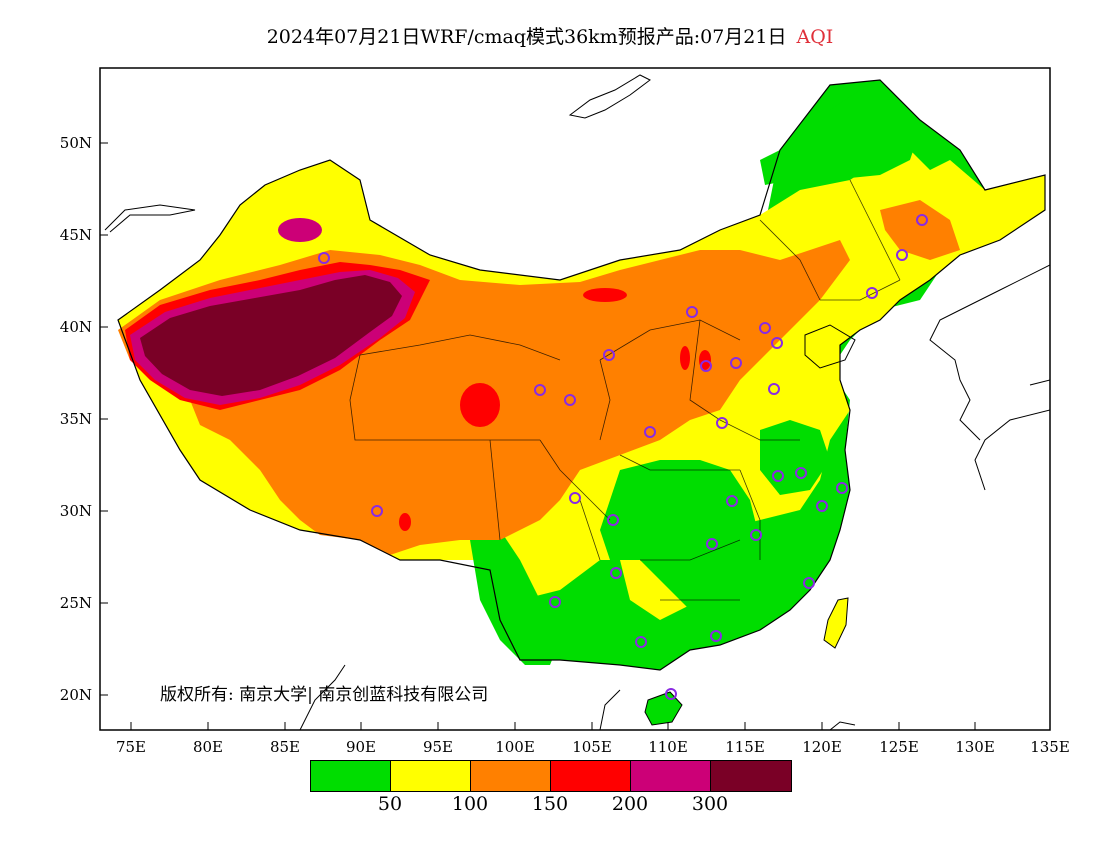 The image size is (1100, 850). Describe the element at coordinates (75, 603) in the screenshot. I see `lat-label: 25N` at that location.